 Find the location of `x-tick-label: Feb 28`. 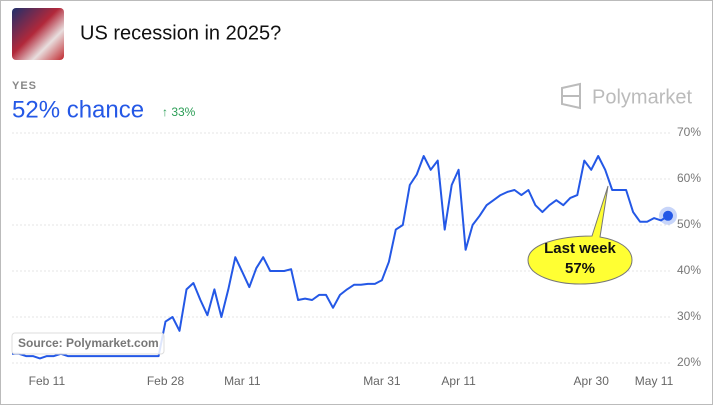

x-tick-label: Feb 28 is located at coordinates (166, 381).